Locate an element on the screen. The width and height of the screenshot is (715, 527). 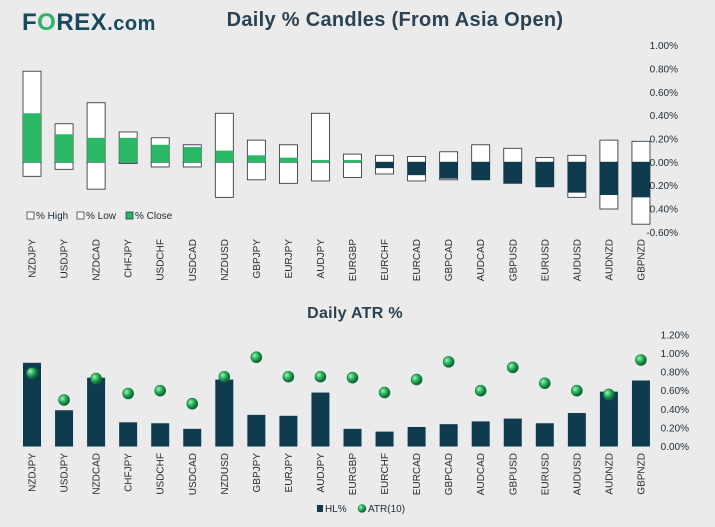
candles-y-tick-label: 0.60% is located at coordinates (664, 93).